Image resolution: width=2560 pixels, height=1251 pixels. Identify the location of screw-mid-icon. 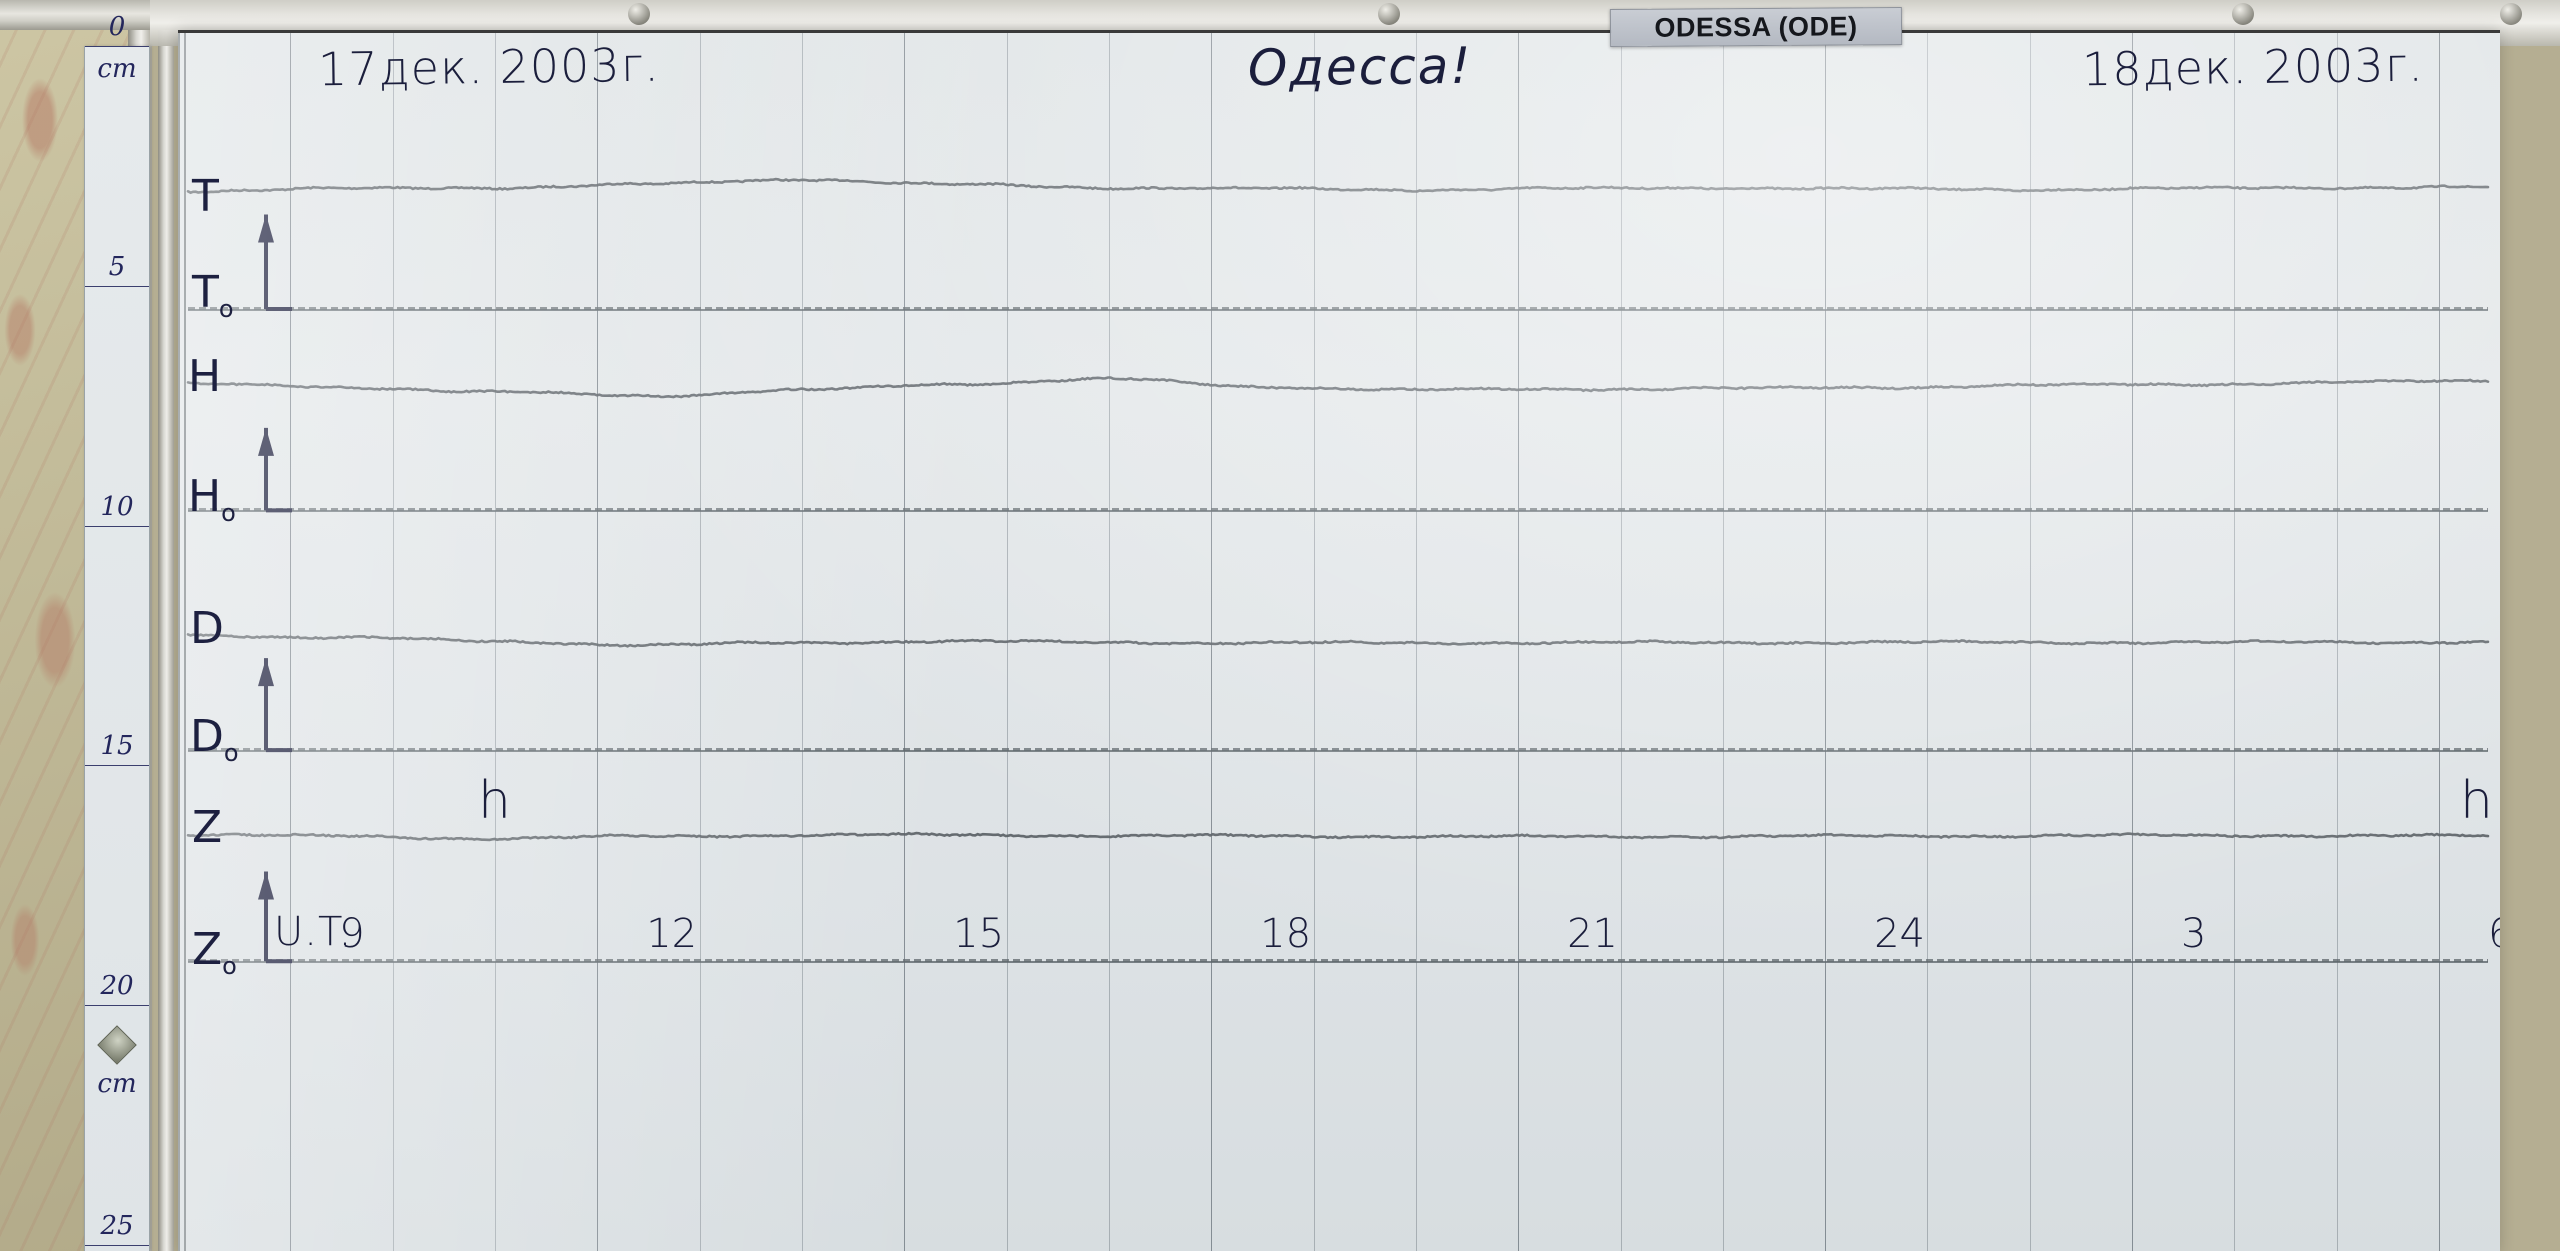
(1389, 14).